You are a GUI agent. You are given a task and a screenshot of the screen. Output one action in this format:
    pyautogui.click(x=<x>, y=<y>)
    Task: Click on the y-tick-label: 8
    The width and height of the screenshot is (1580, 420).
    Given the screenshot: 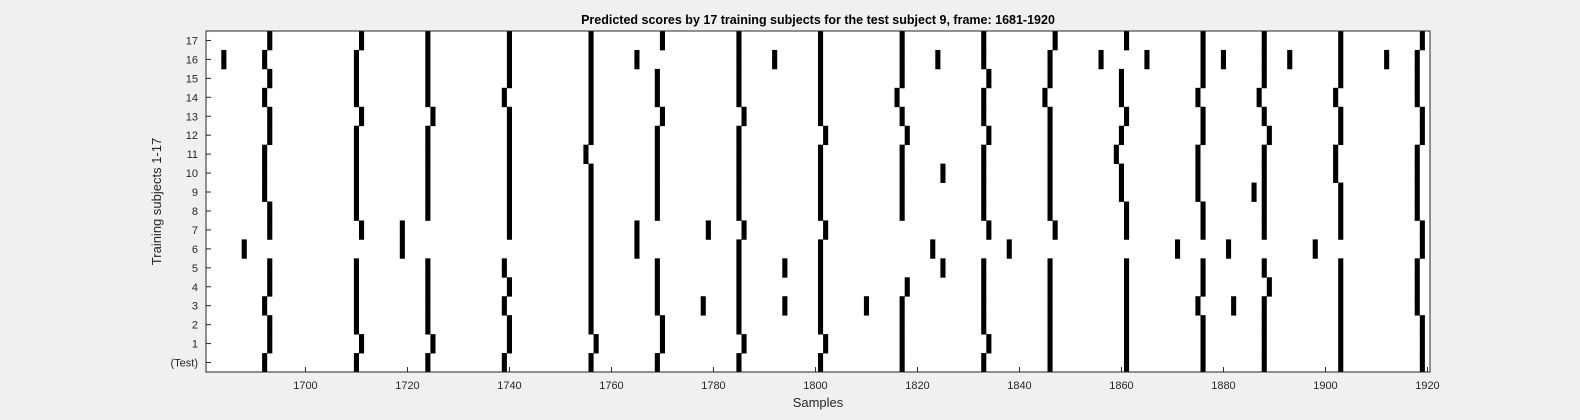 What is the action you would take?
    pyautogui.click(x=195, y=212)
    